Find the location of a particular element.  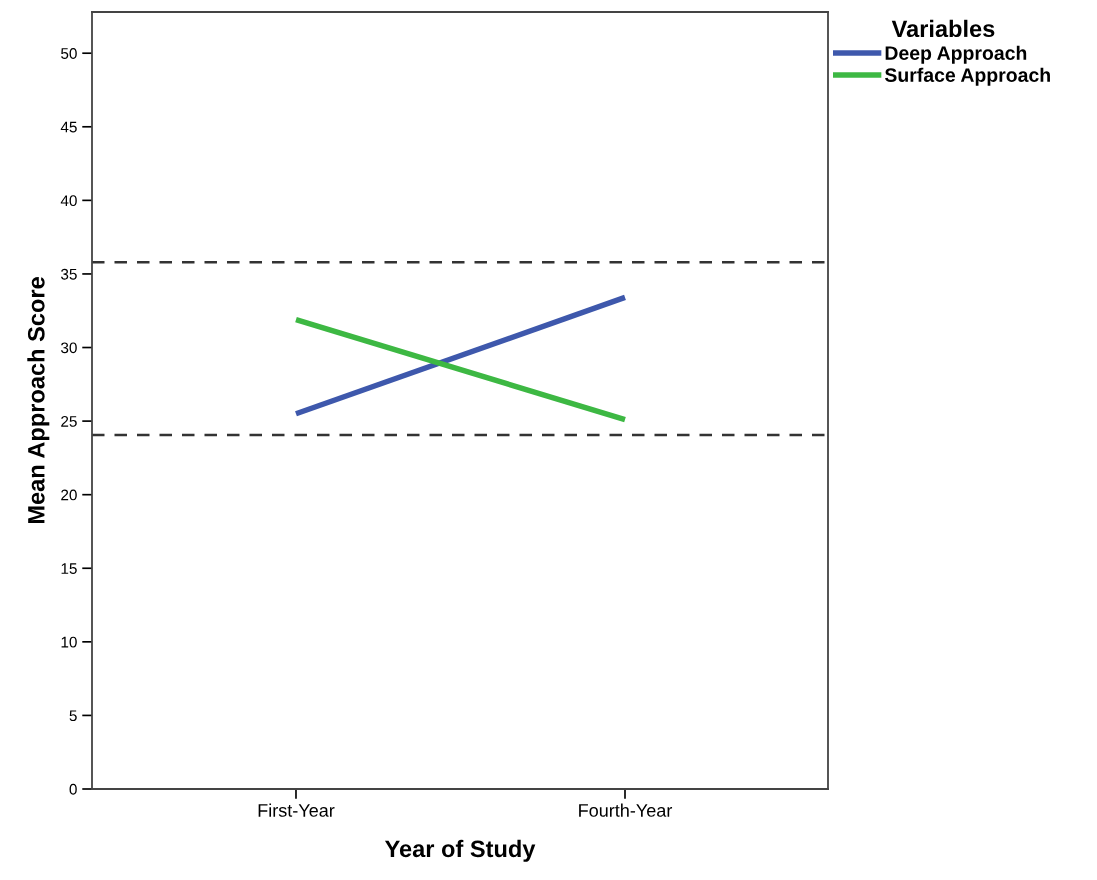

y-tick-label: 5 is located at coordinates (73, 716).